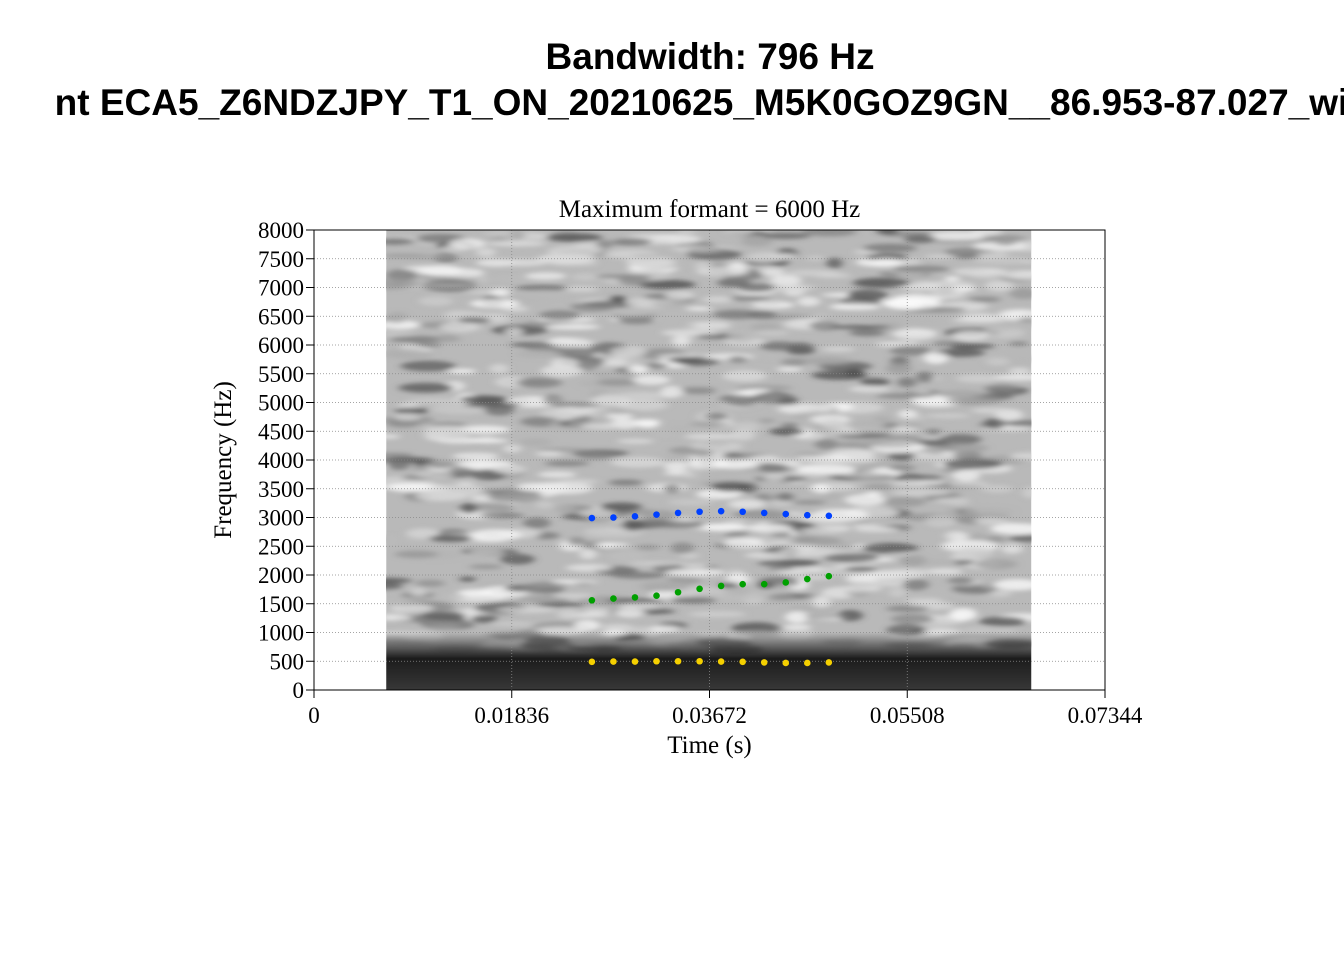 This screenshot has width=1344, height=960. Describe the element at coordinates (281, 403) in the screenshot. I see `y-tick-label: 5000` at that location.